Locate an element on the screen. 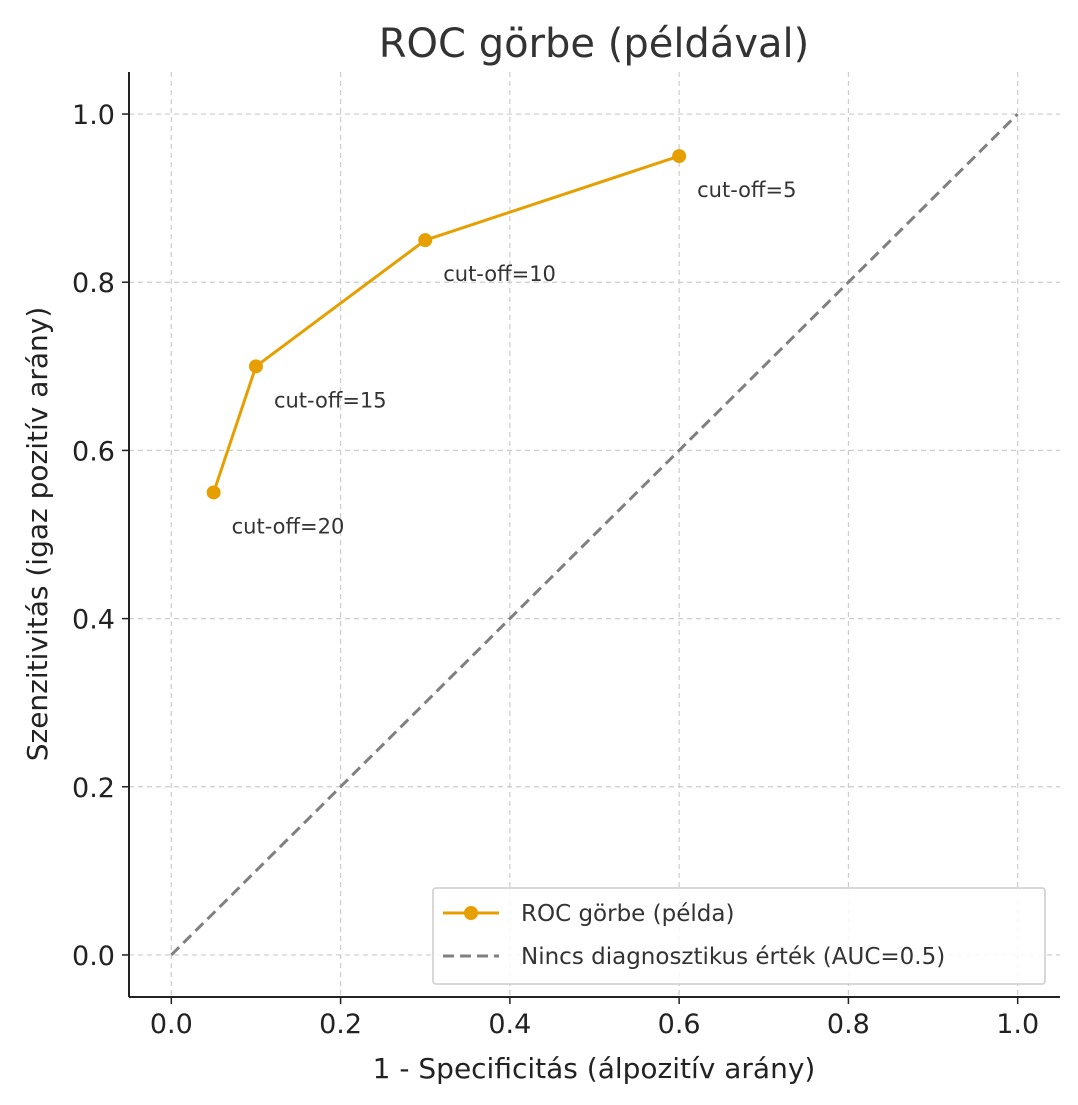  x-tick-label: 1.0 is located at coordinates (1017, 1024).